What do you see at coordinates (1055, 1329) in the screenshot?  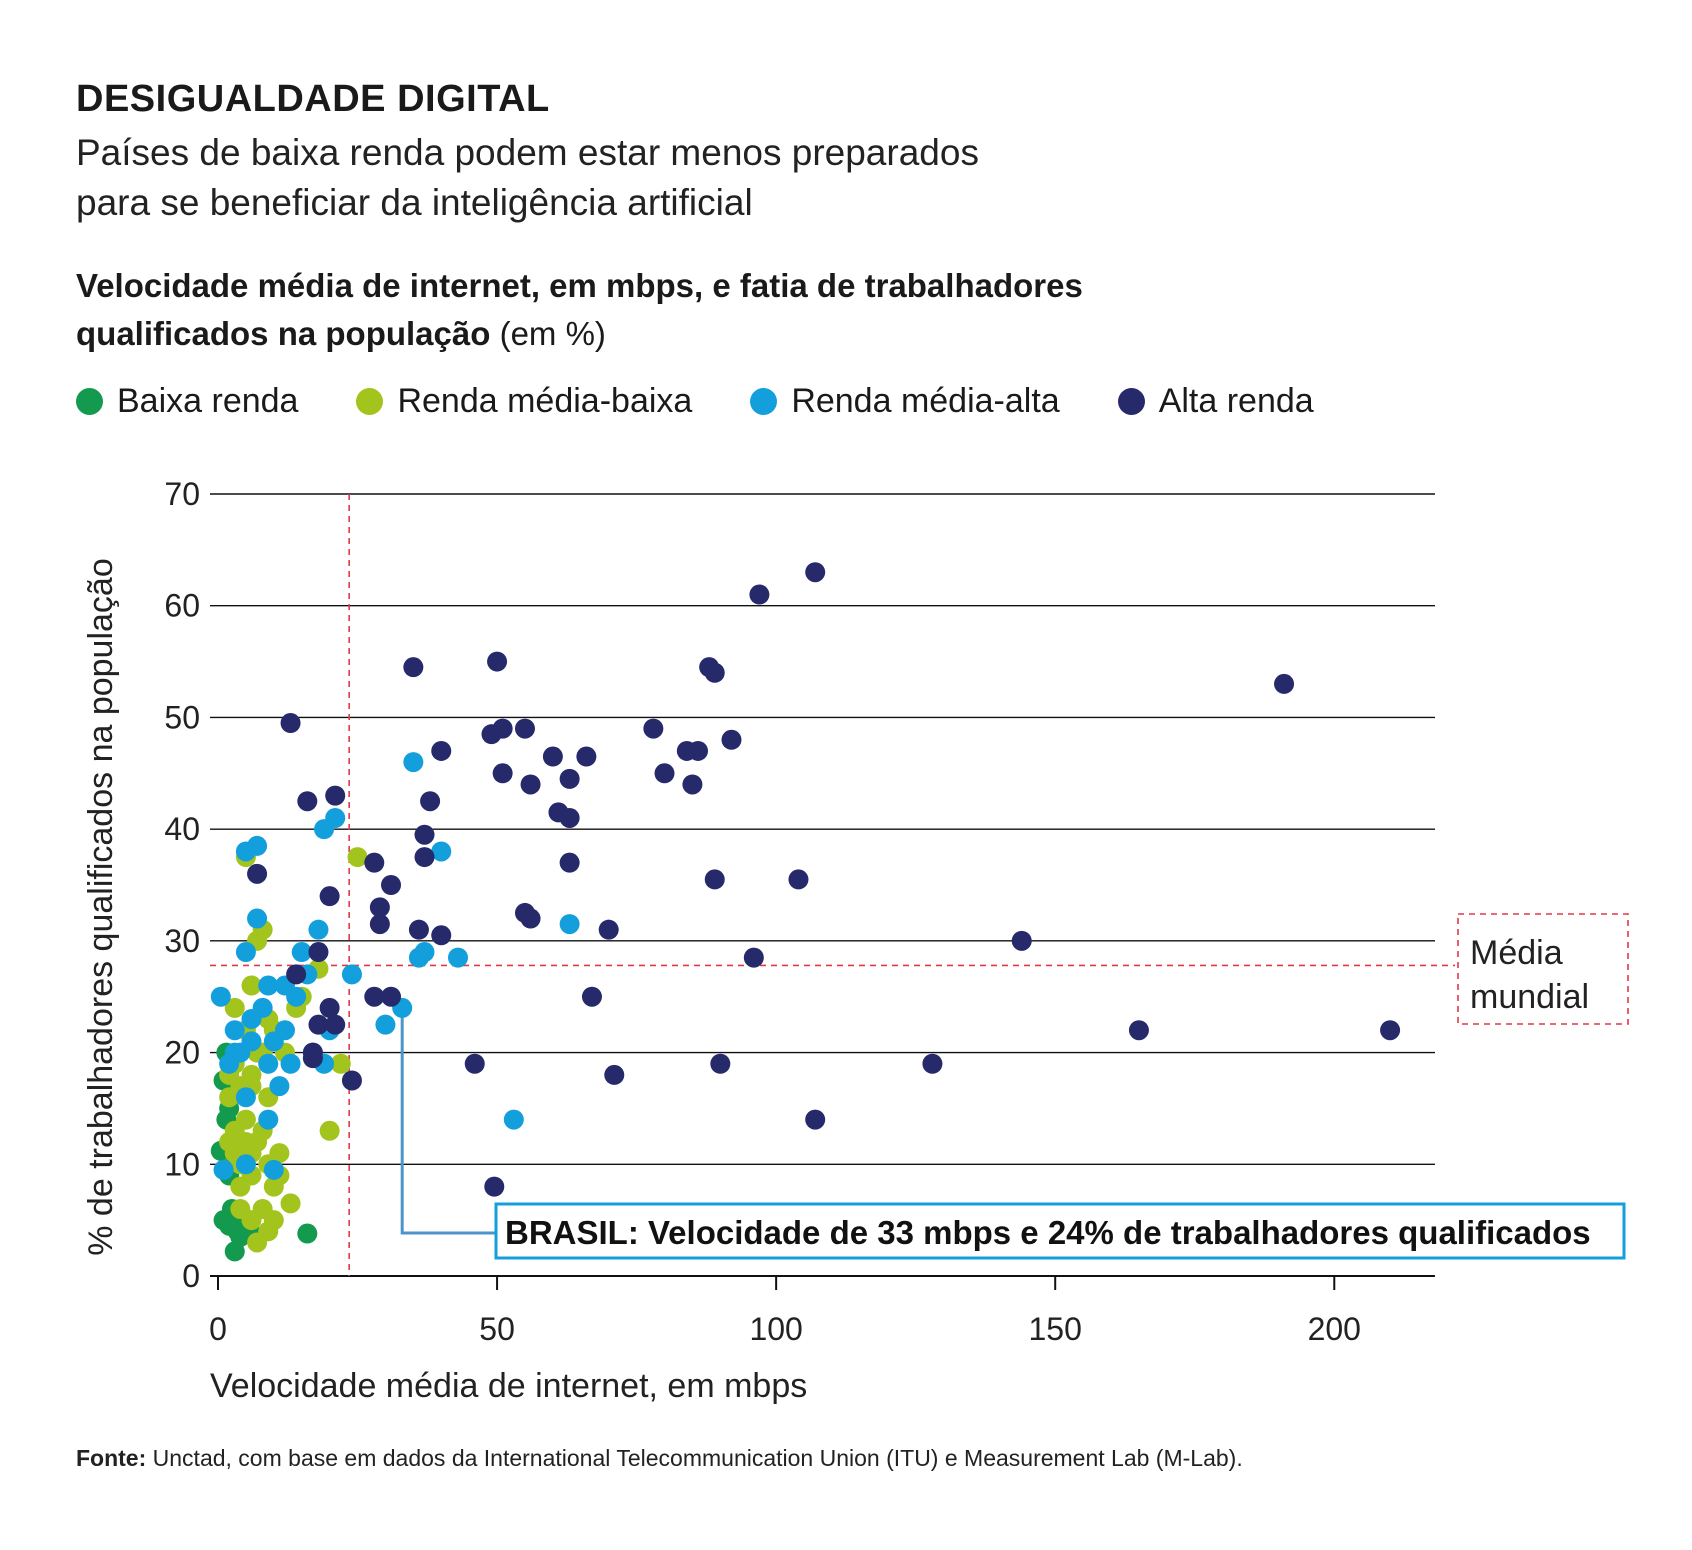 I see `x-tick-label: 150` at bounding box center [1055, 1329].